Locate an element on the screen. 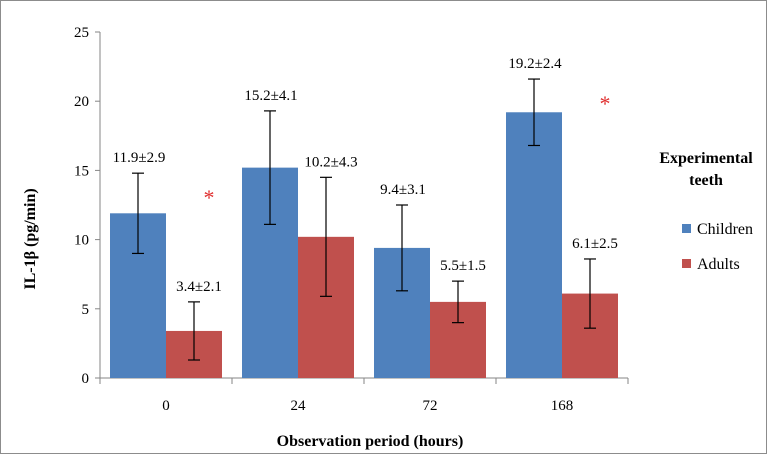  x-axis-title: Observation period (hours) is located at coordinates (370, 441).